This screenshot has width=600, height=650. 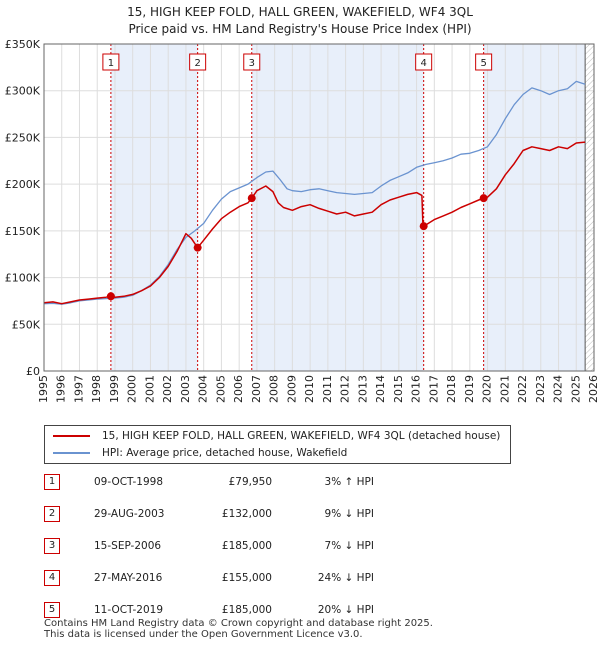 I want to click on x-tick-label: 2022, so click(x=522, y=389).